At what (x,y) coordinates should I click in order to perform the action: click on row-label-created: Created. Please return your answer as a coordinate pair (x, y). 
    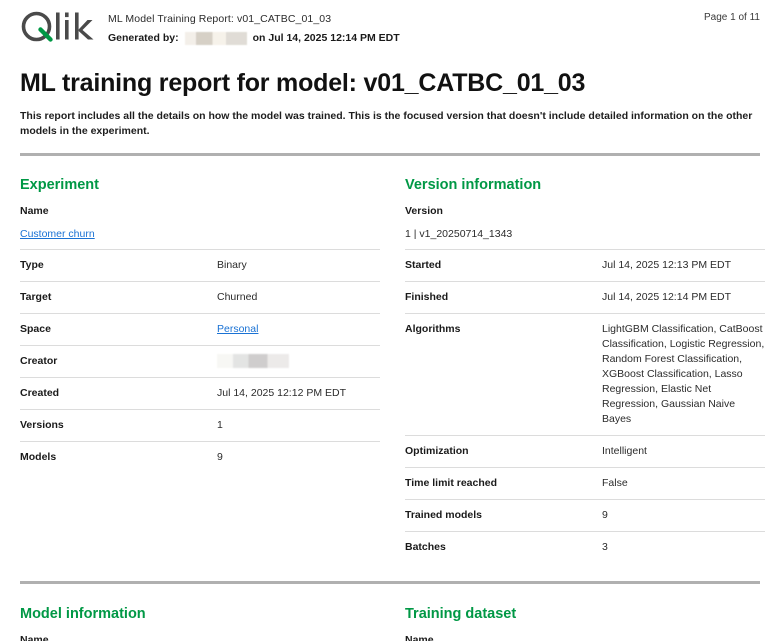
    Looking at the image, I should click on (40, 393).